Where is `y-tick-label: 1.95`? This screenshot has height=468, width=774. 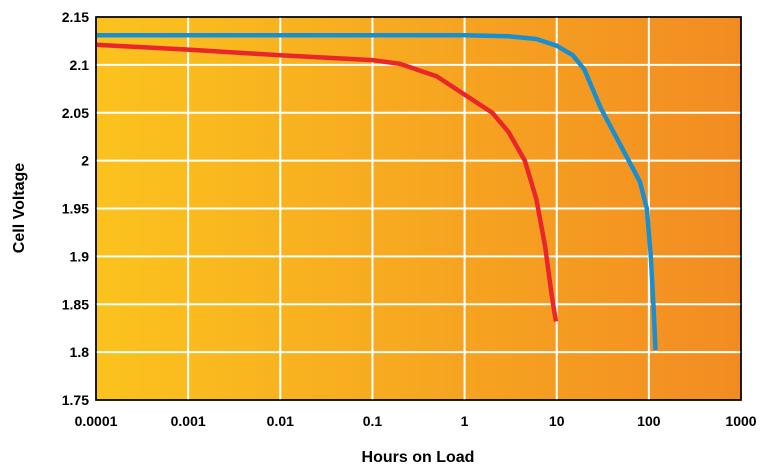
y-tick-label: 1.95 is located at coordinates (75, 209).